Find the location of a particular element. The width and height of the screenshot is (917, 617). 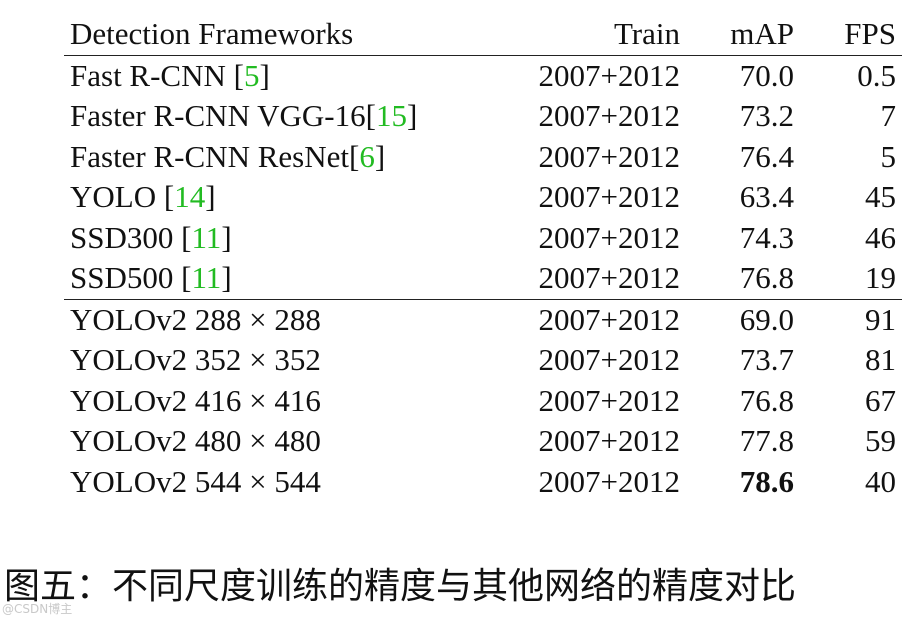

framework-cell: YOLOv2 544 × 544 is located at coordinates (195, 481).